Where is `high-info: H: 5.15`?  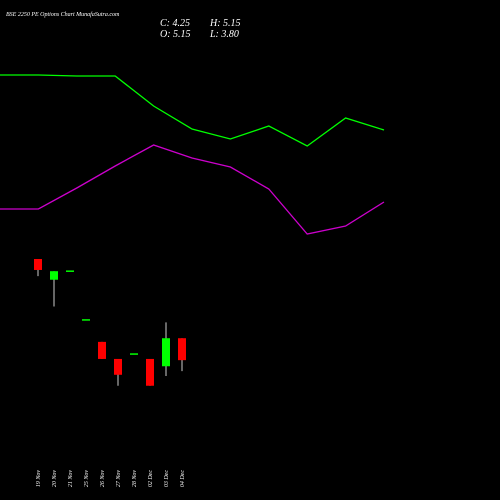
high-info: H: 5.15 is located at coordinates (225, 23).